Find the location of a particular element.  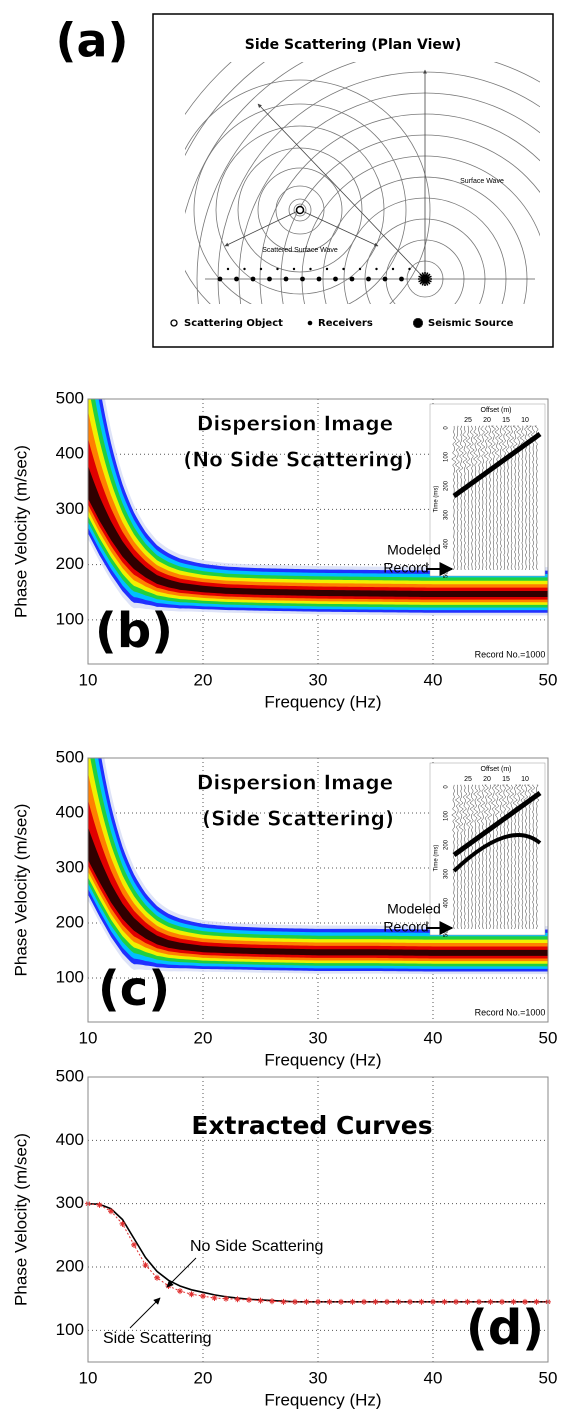

ray is located at coordinates (341, 191).